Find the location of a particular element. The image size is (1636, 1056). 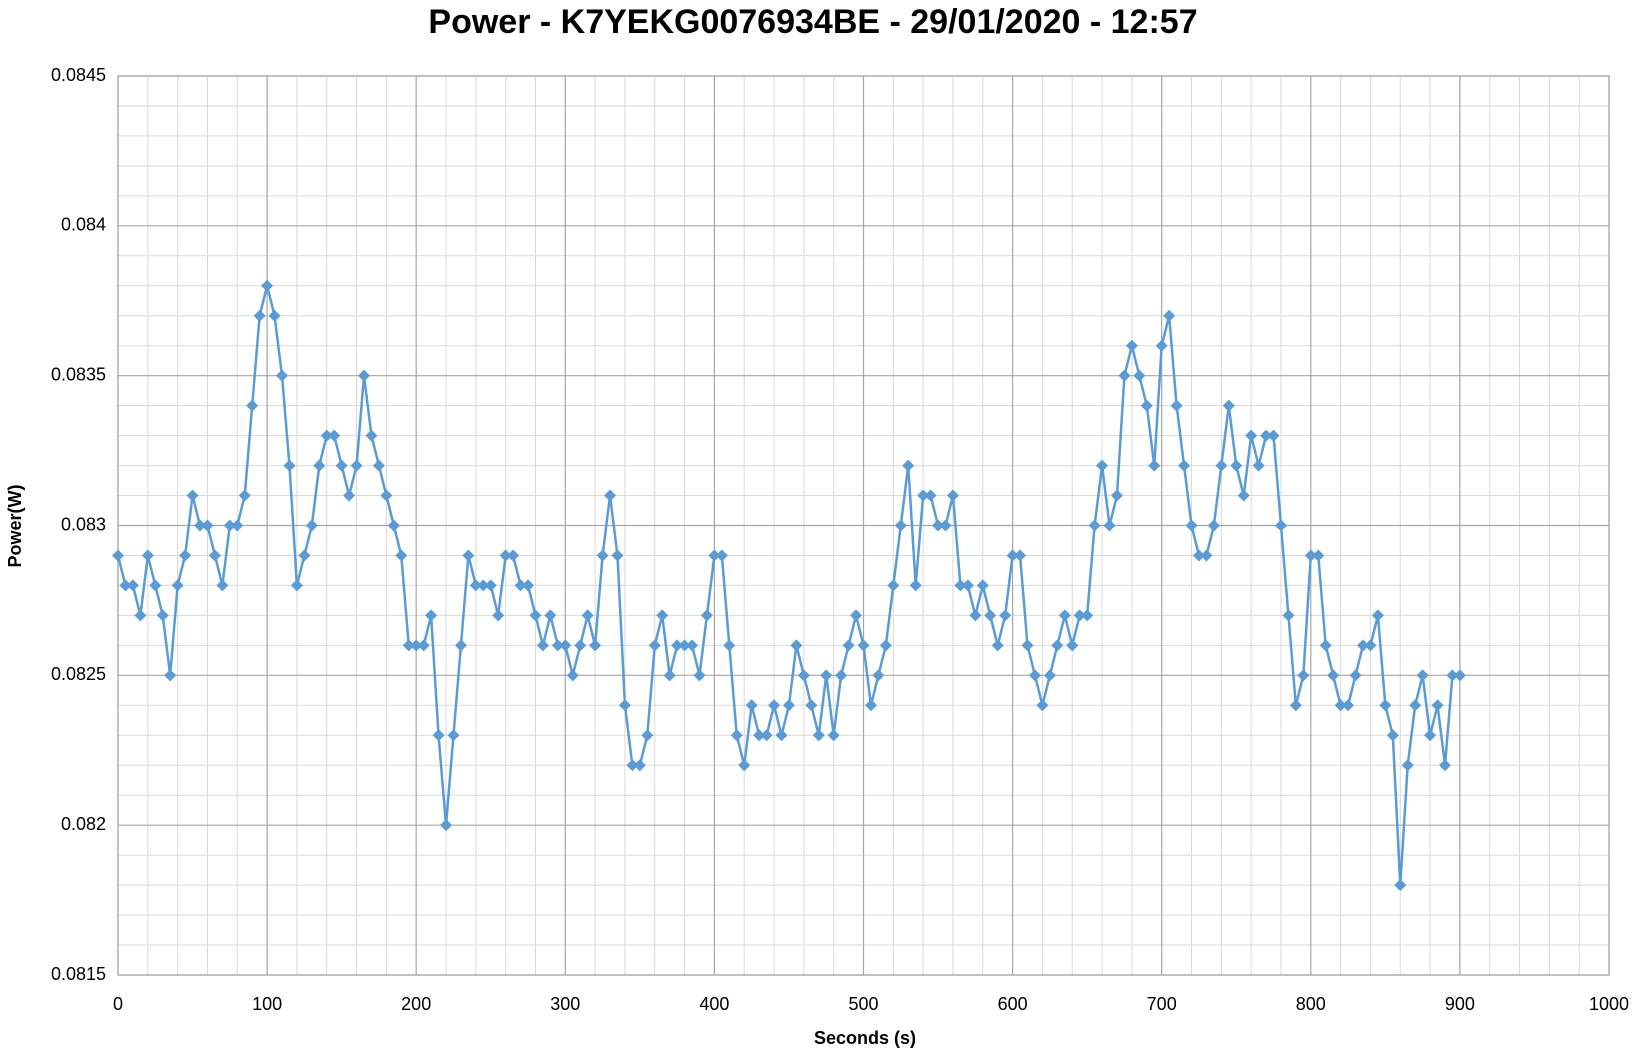

x-tick-label: 1000 is located at coordinates (1609, 1004).